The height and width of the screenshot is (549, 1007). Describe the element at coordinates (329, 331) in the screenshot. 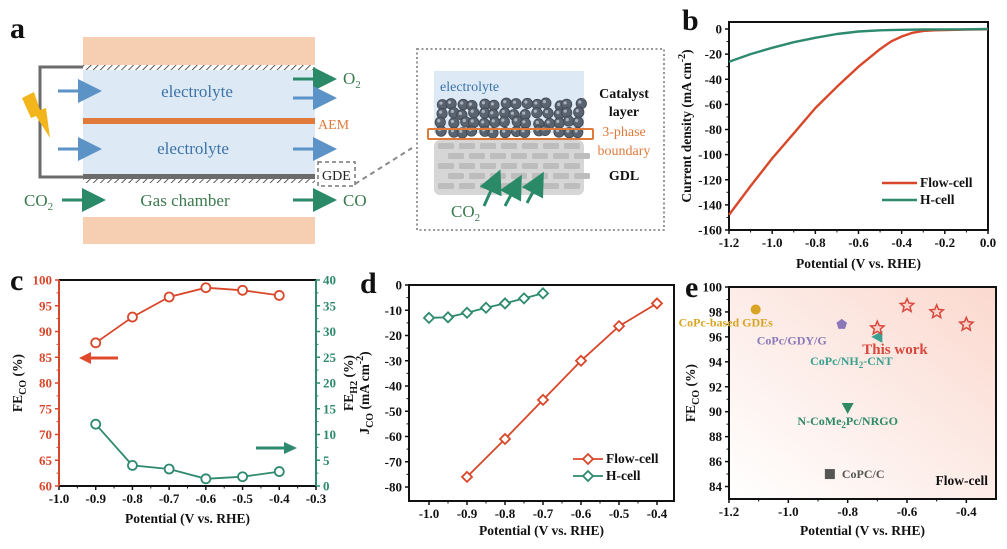

I see `y-tick-label: 30` at that location.